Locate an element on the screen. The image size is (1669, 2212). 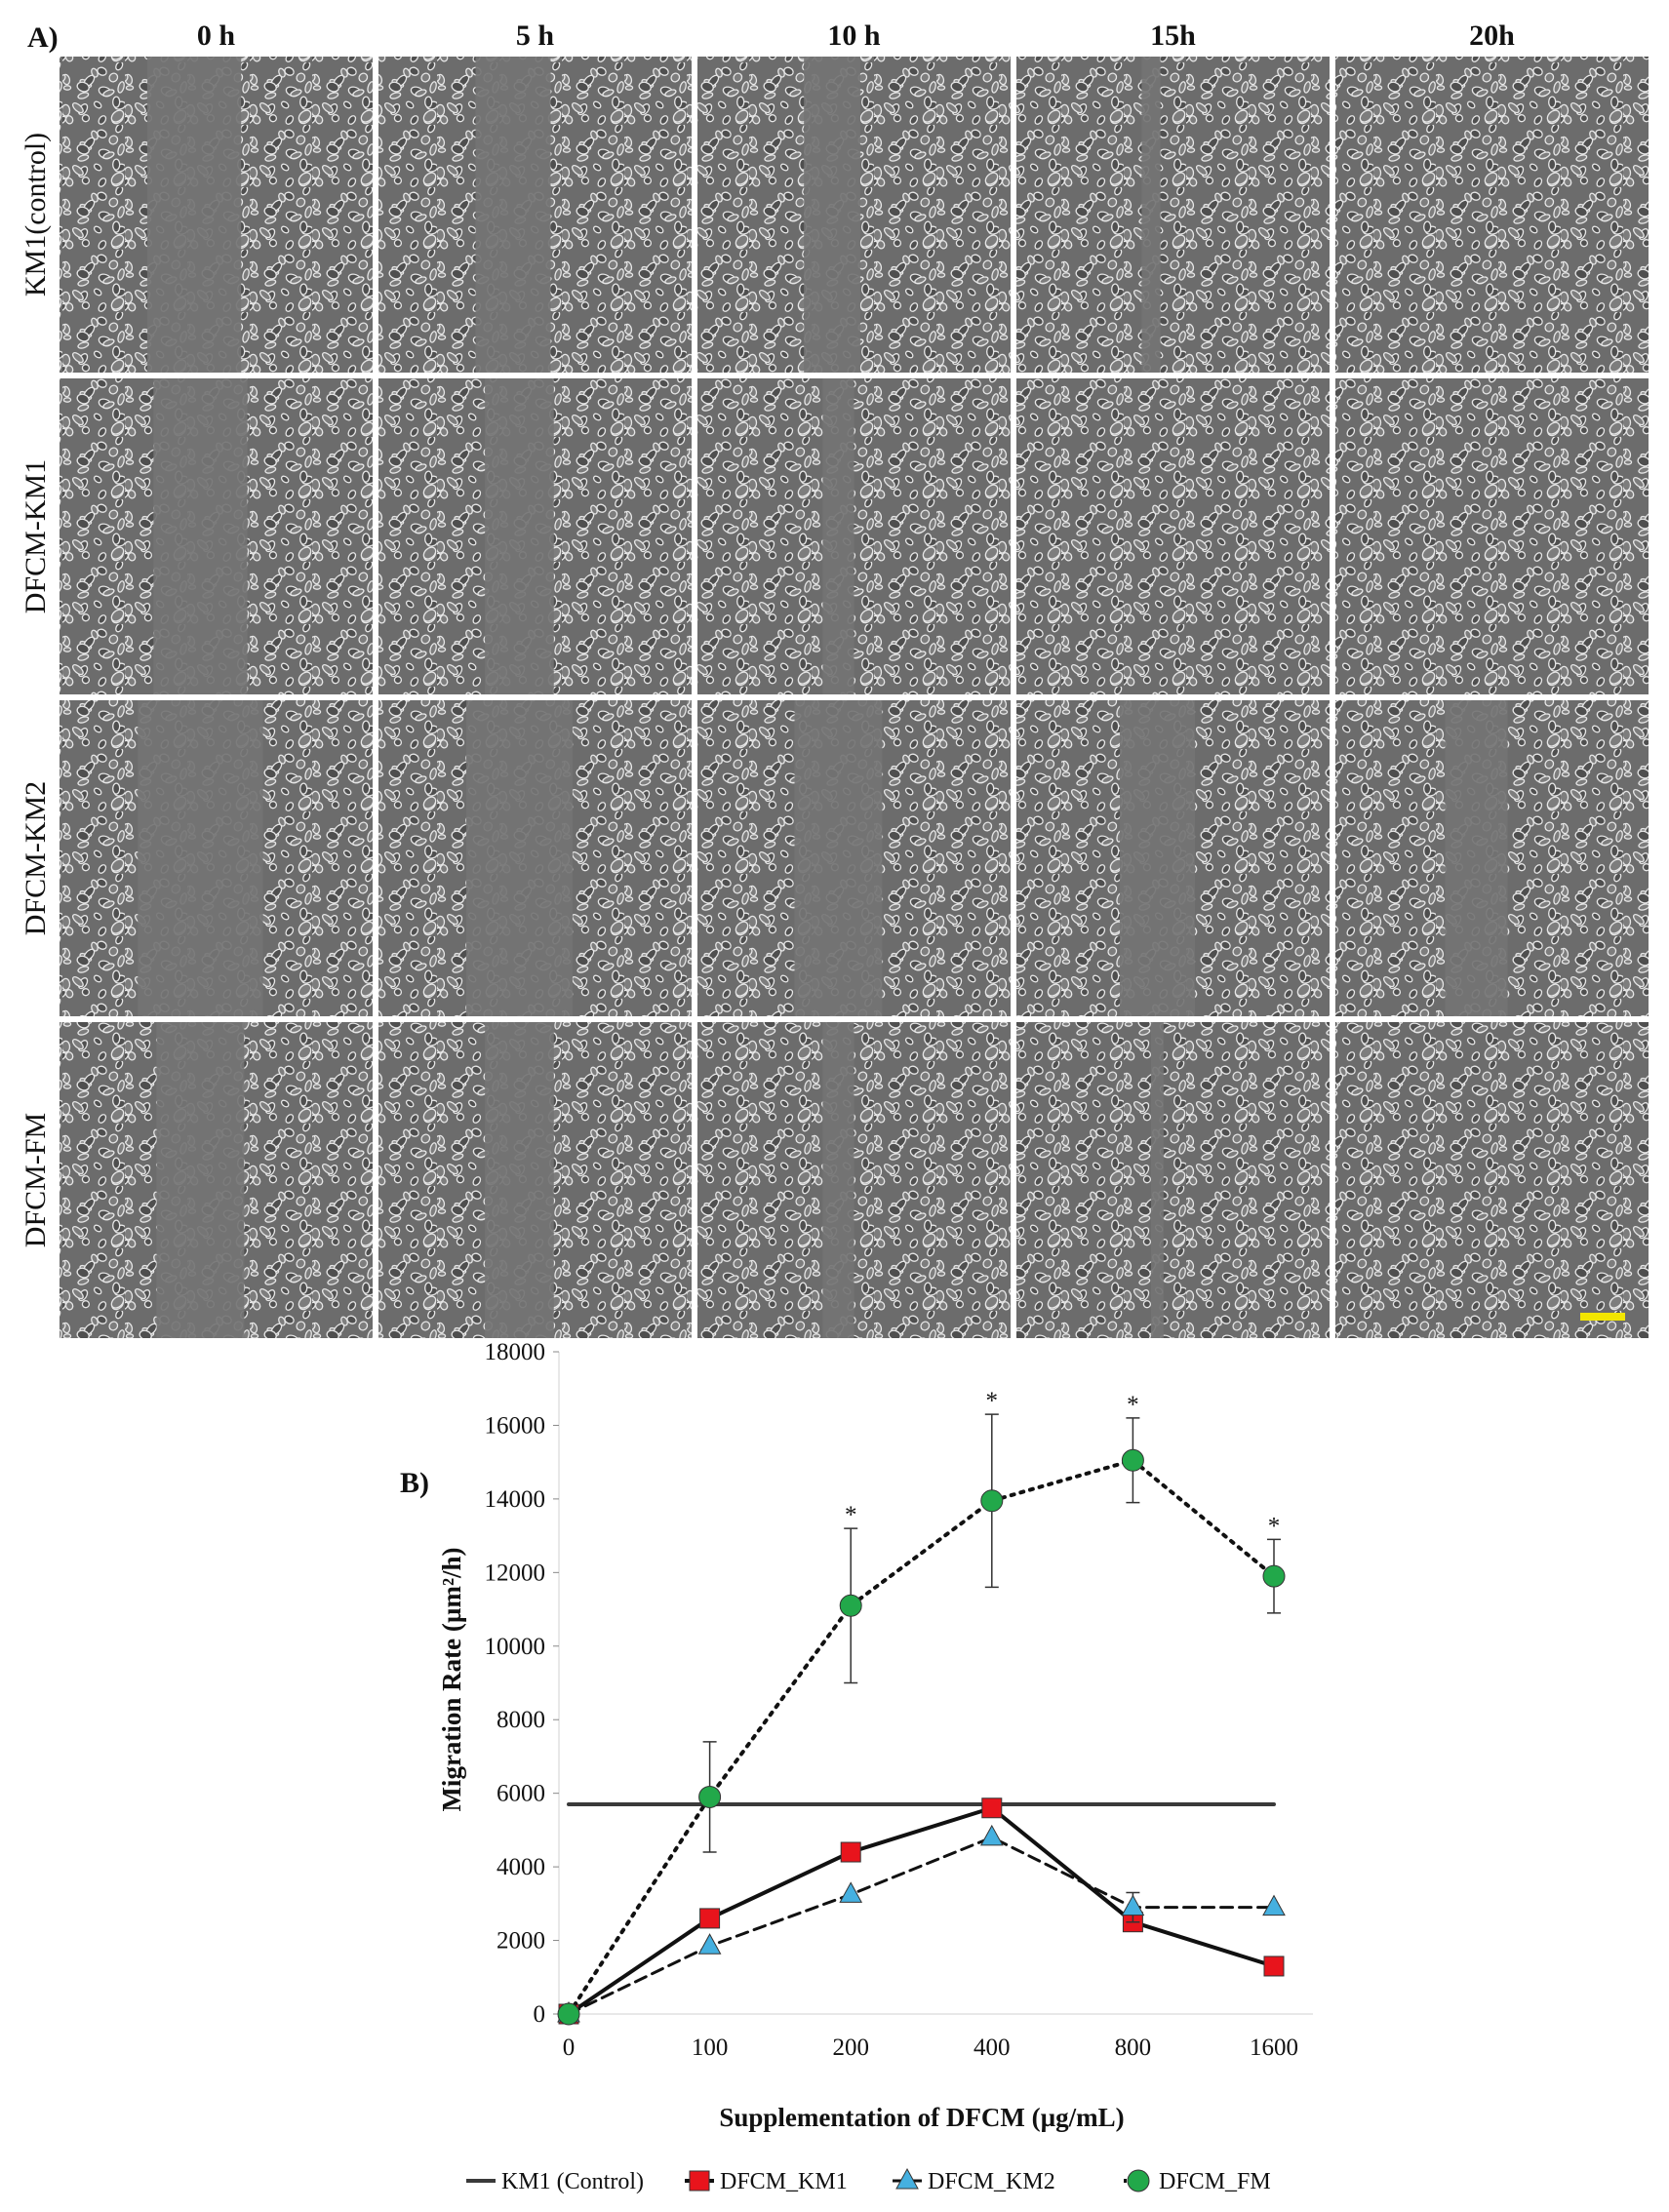
column-header: 20h is located at coordinates (1492, 36).